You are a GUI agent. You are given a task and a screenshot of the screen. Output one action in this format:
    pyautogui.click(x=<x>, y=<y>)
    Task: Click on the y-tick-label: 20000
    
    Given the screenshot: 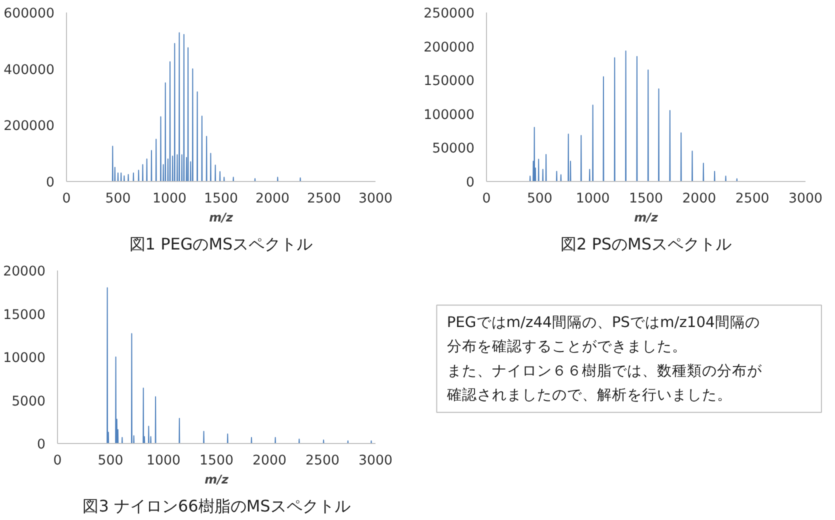 What is the action you would take?
    pyautogui.click(x=24, y=272)
    